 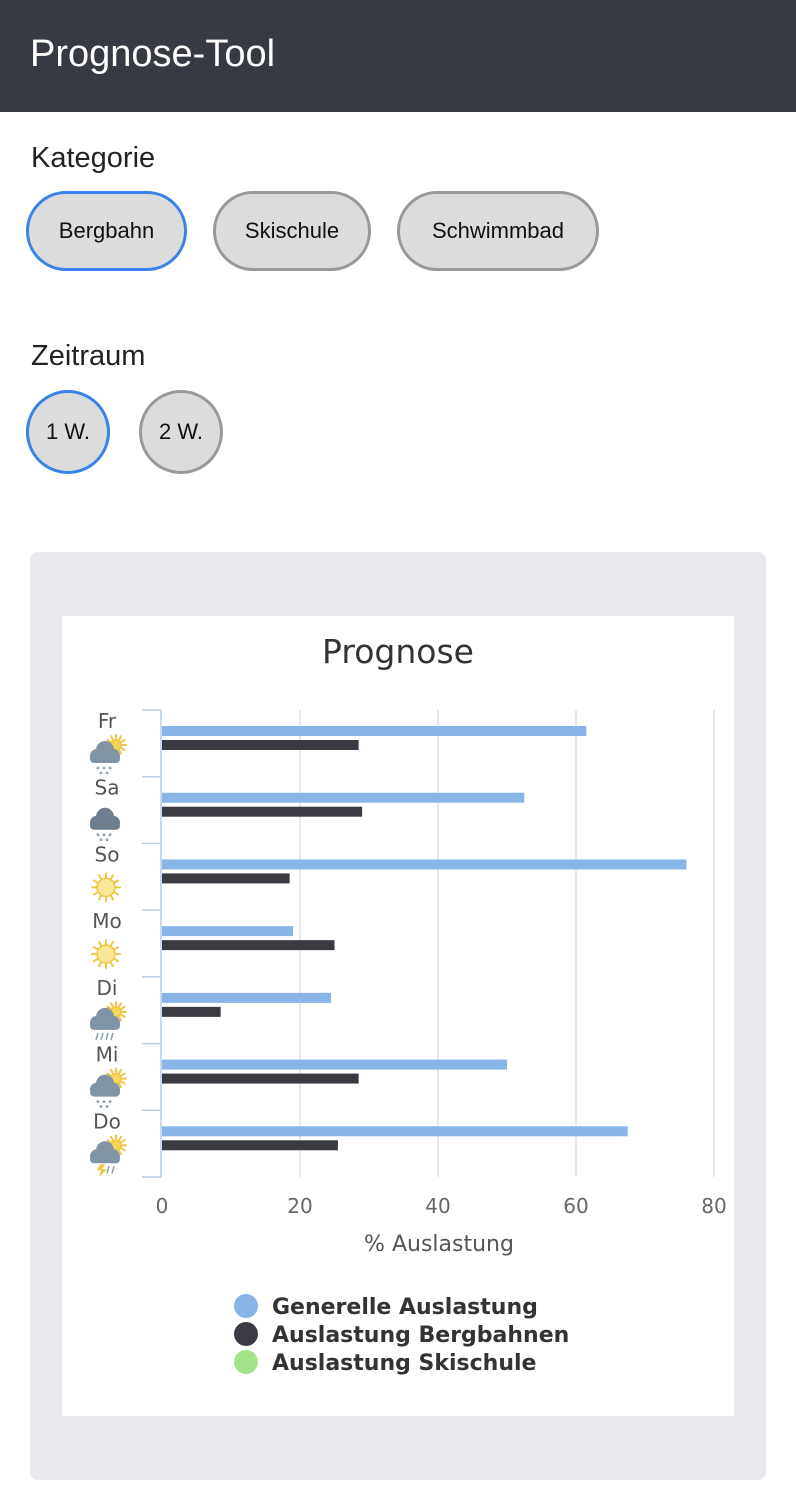 I want to click on bar-auslastung-bergbahnen-Do, so click(x=250, y=1145).